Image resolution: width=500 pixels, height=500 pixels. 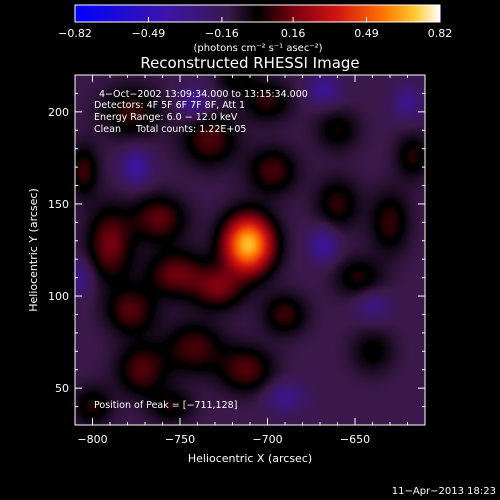 I want to click on y-axis-label: Heliocentric Y (arcsec), so click(x=33, y=250).